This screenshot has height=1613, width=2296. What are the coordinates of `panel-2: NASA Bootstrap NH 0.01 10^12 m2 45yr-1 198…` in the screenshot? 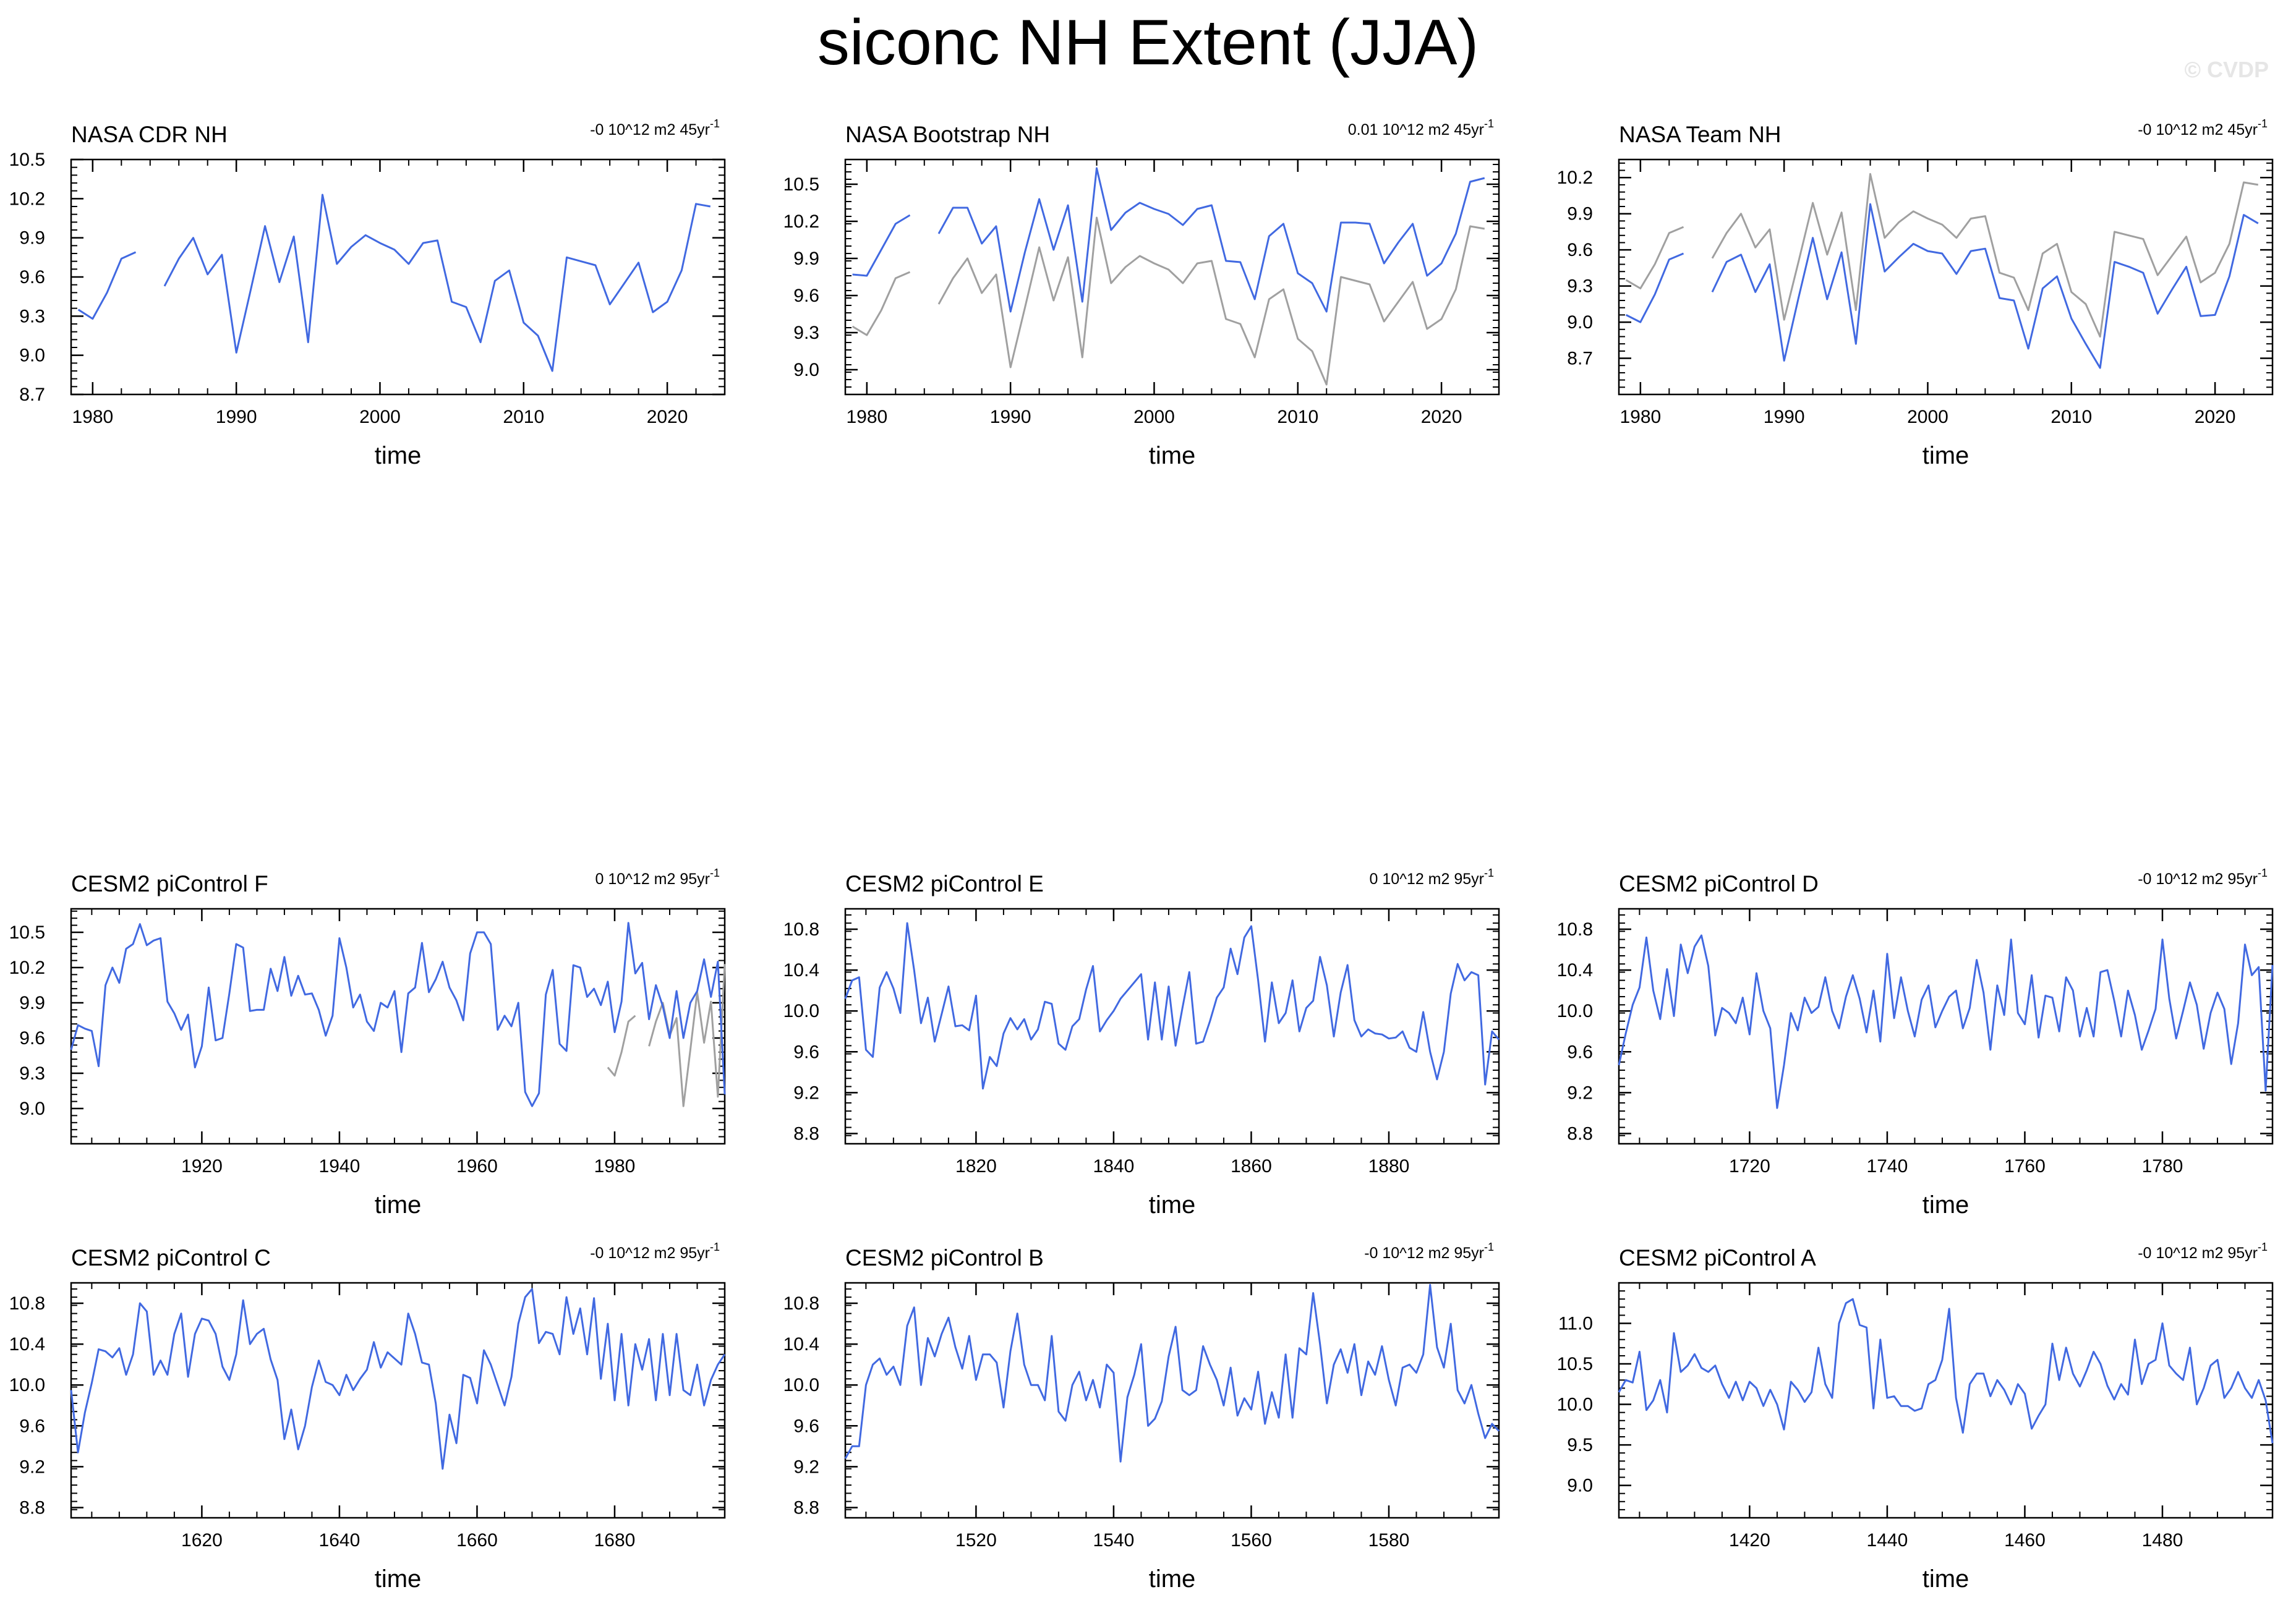 It's located at (1141, 293).